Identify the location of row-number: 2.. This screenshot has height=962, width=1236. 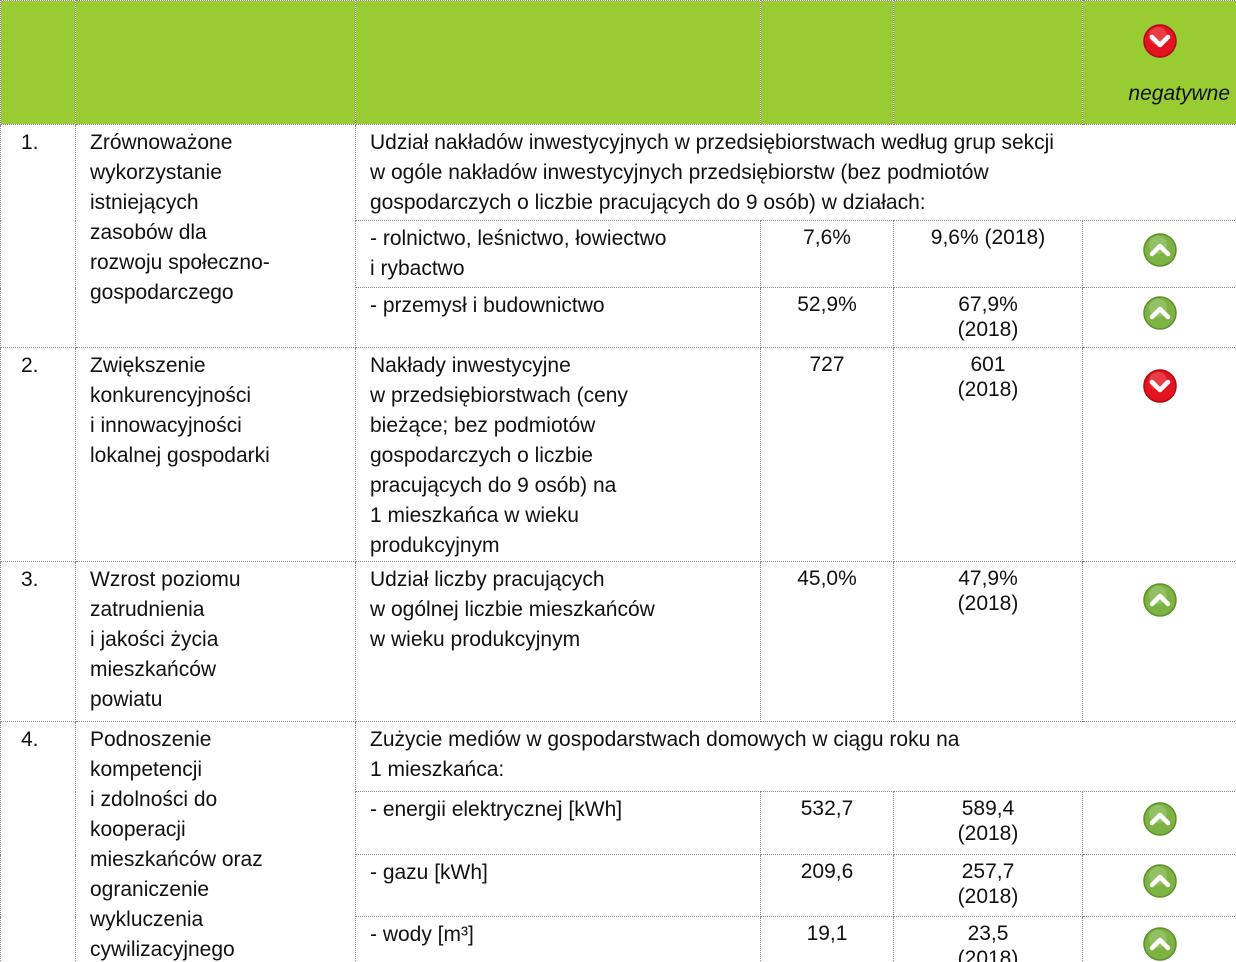
(30, 365).